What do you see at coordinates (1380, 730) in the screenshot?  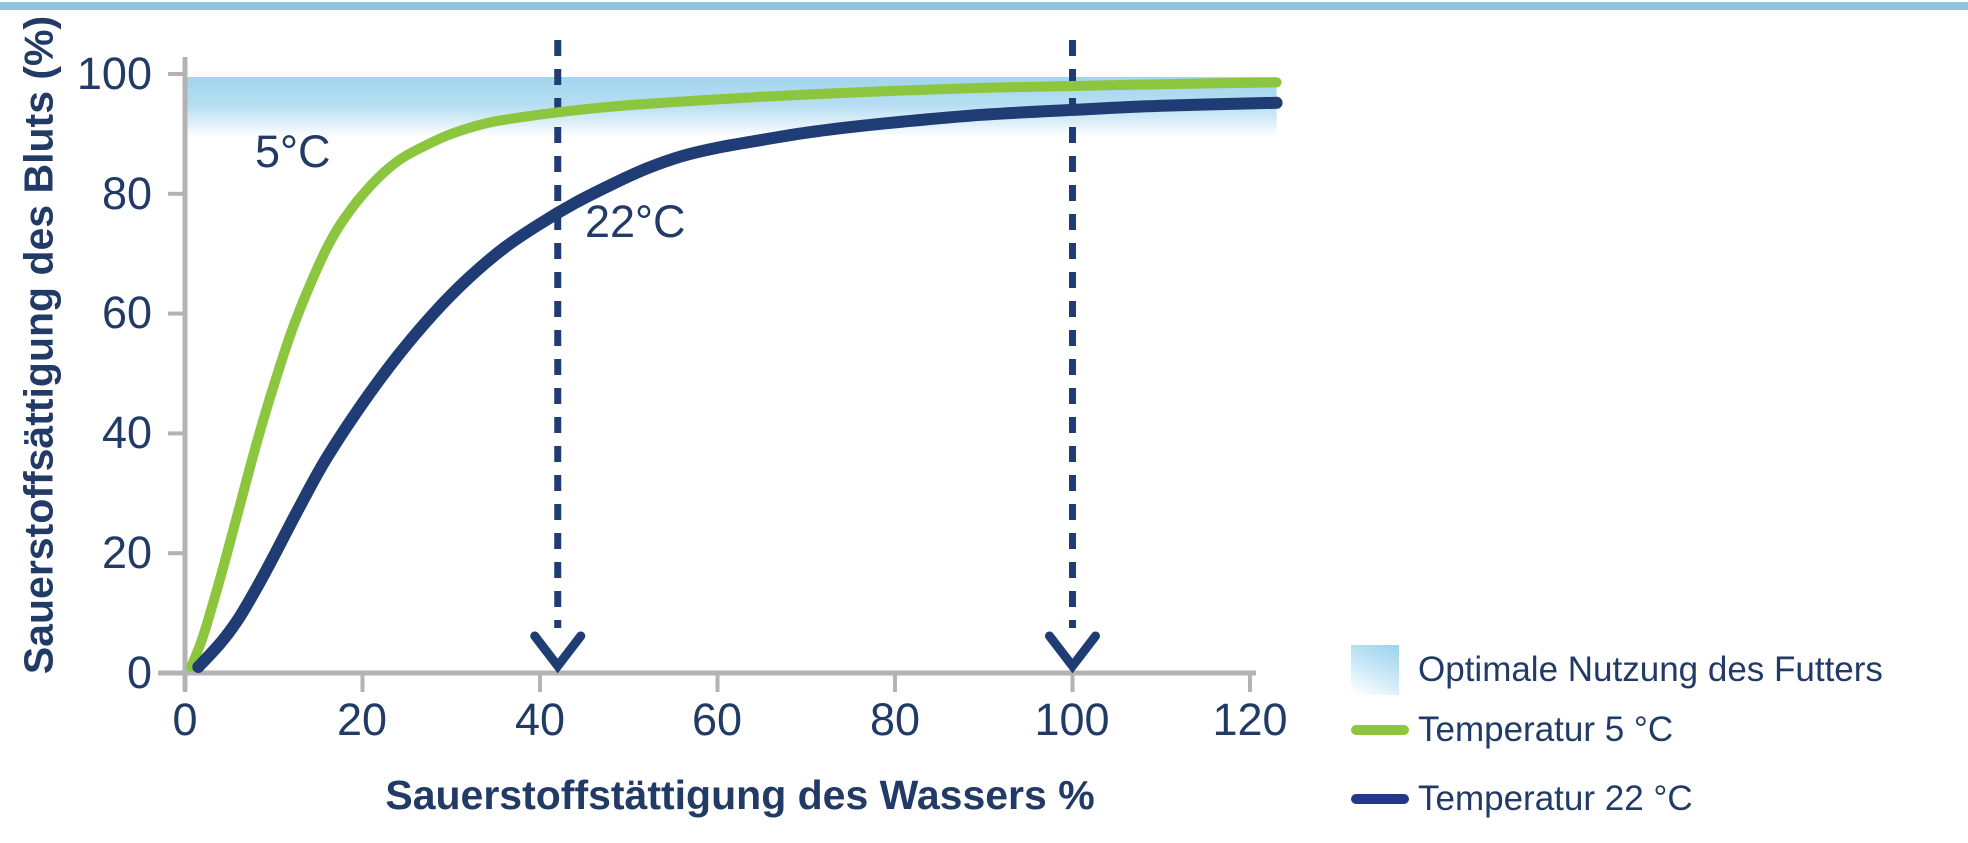 I see `temp-5c-line-swatch` at bounding box center [1380, 730].